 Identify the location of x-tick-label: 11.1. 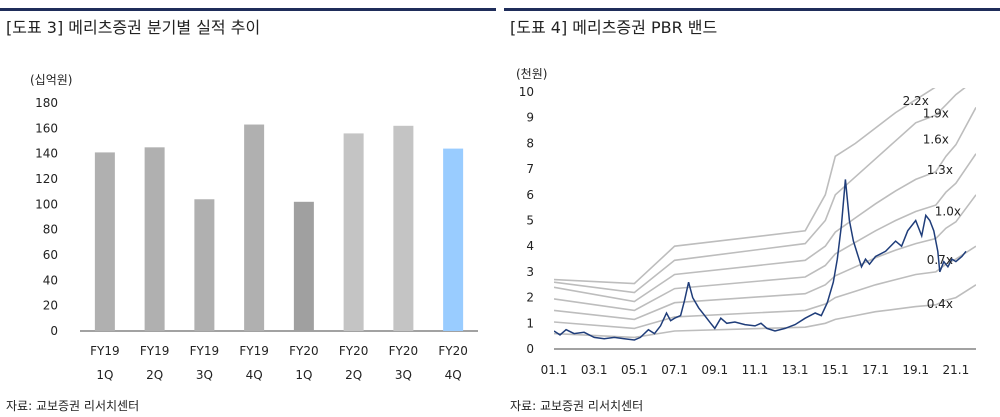
(755, 370).